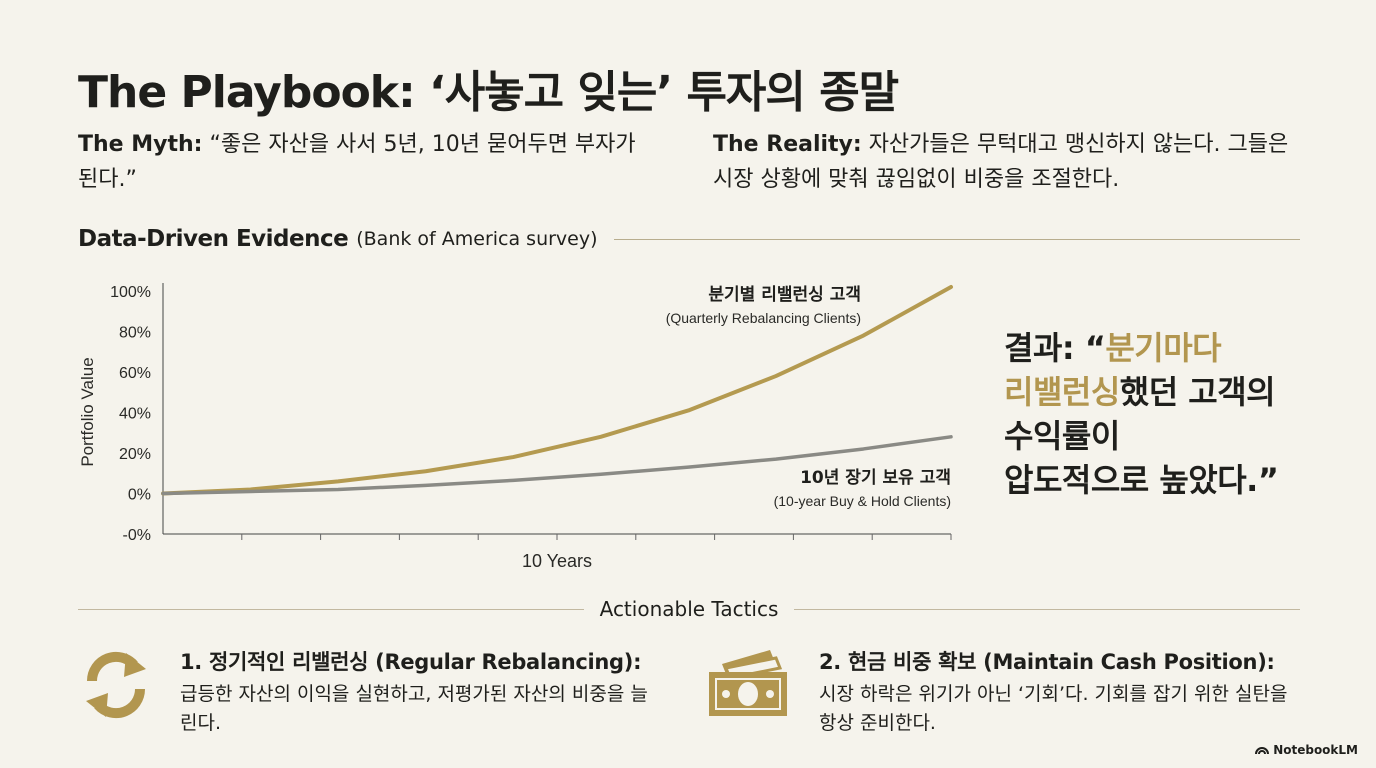 Image resolution: width=1376 pixels, height=768 pixels. I want to click on series-label-quarterly-en: (Quarterly Rebalancing Clients), so click(763, 318).